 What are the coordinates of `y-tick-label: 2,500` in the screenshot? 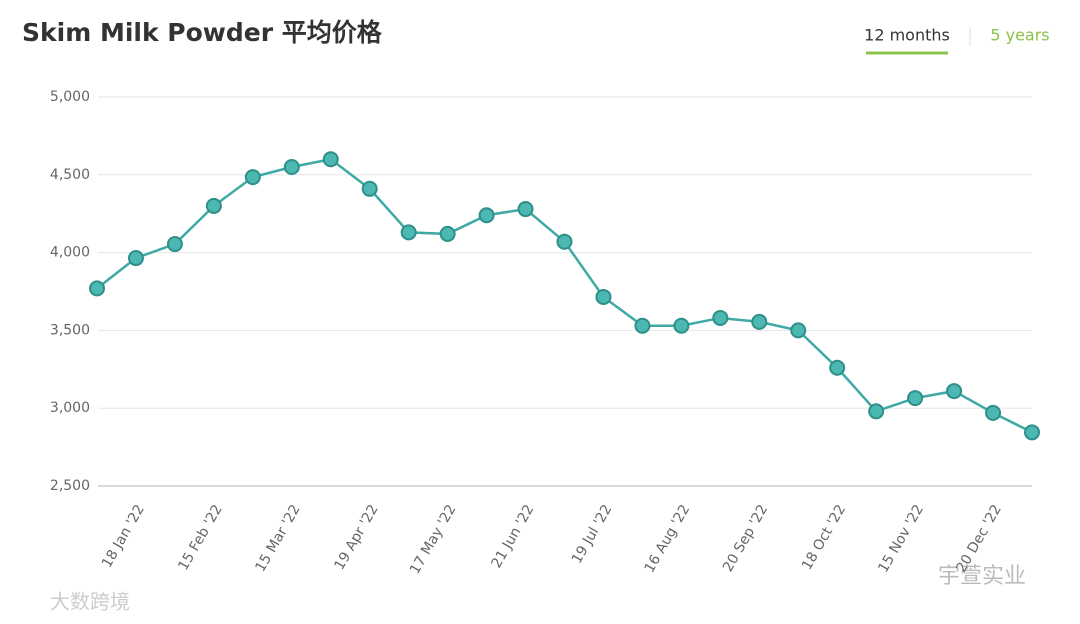 It's located at (70, 486).